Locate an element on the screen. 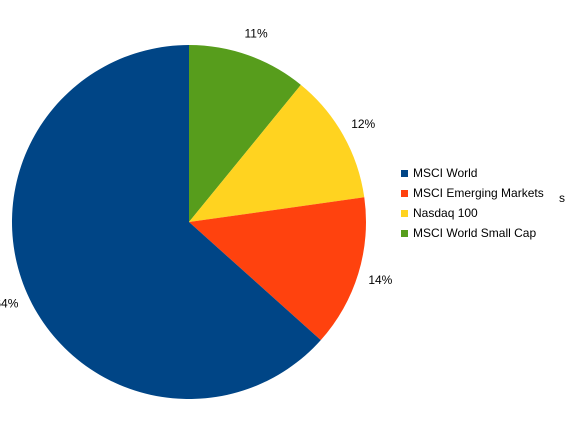 The image size is (568, 425). clipped-text-glyph: s is located at coordinates (562, 198).